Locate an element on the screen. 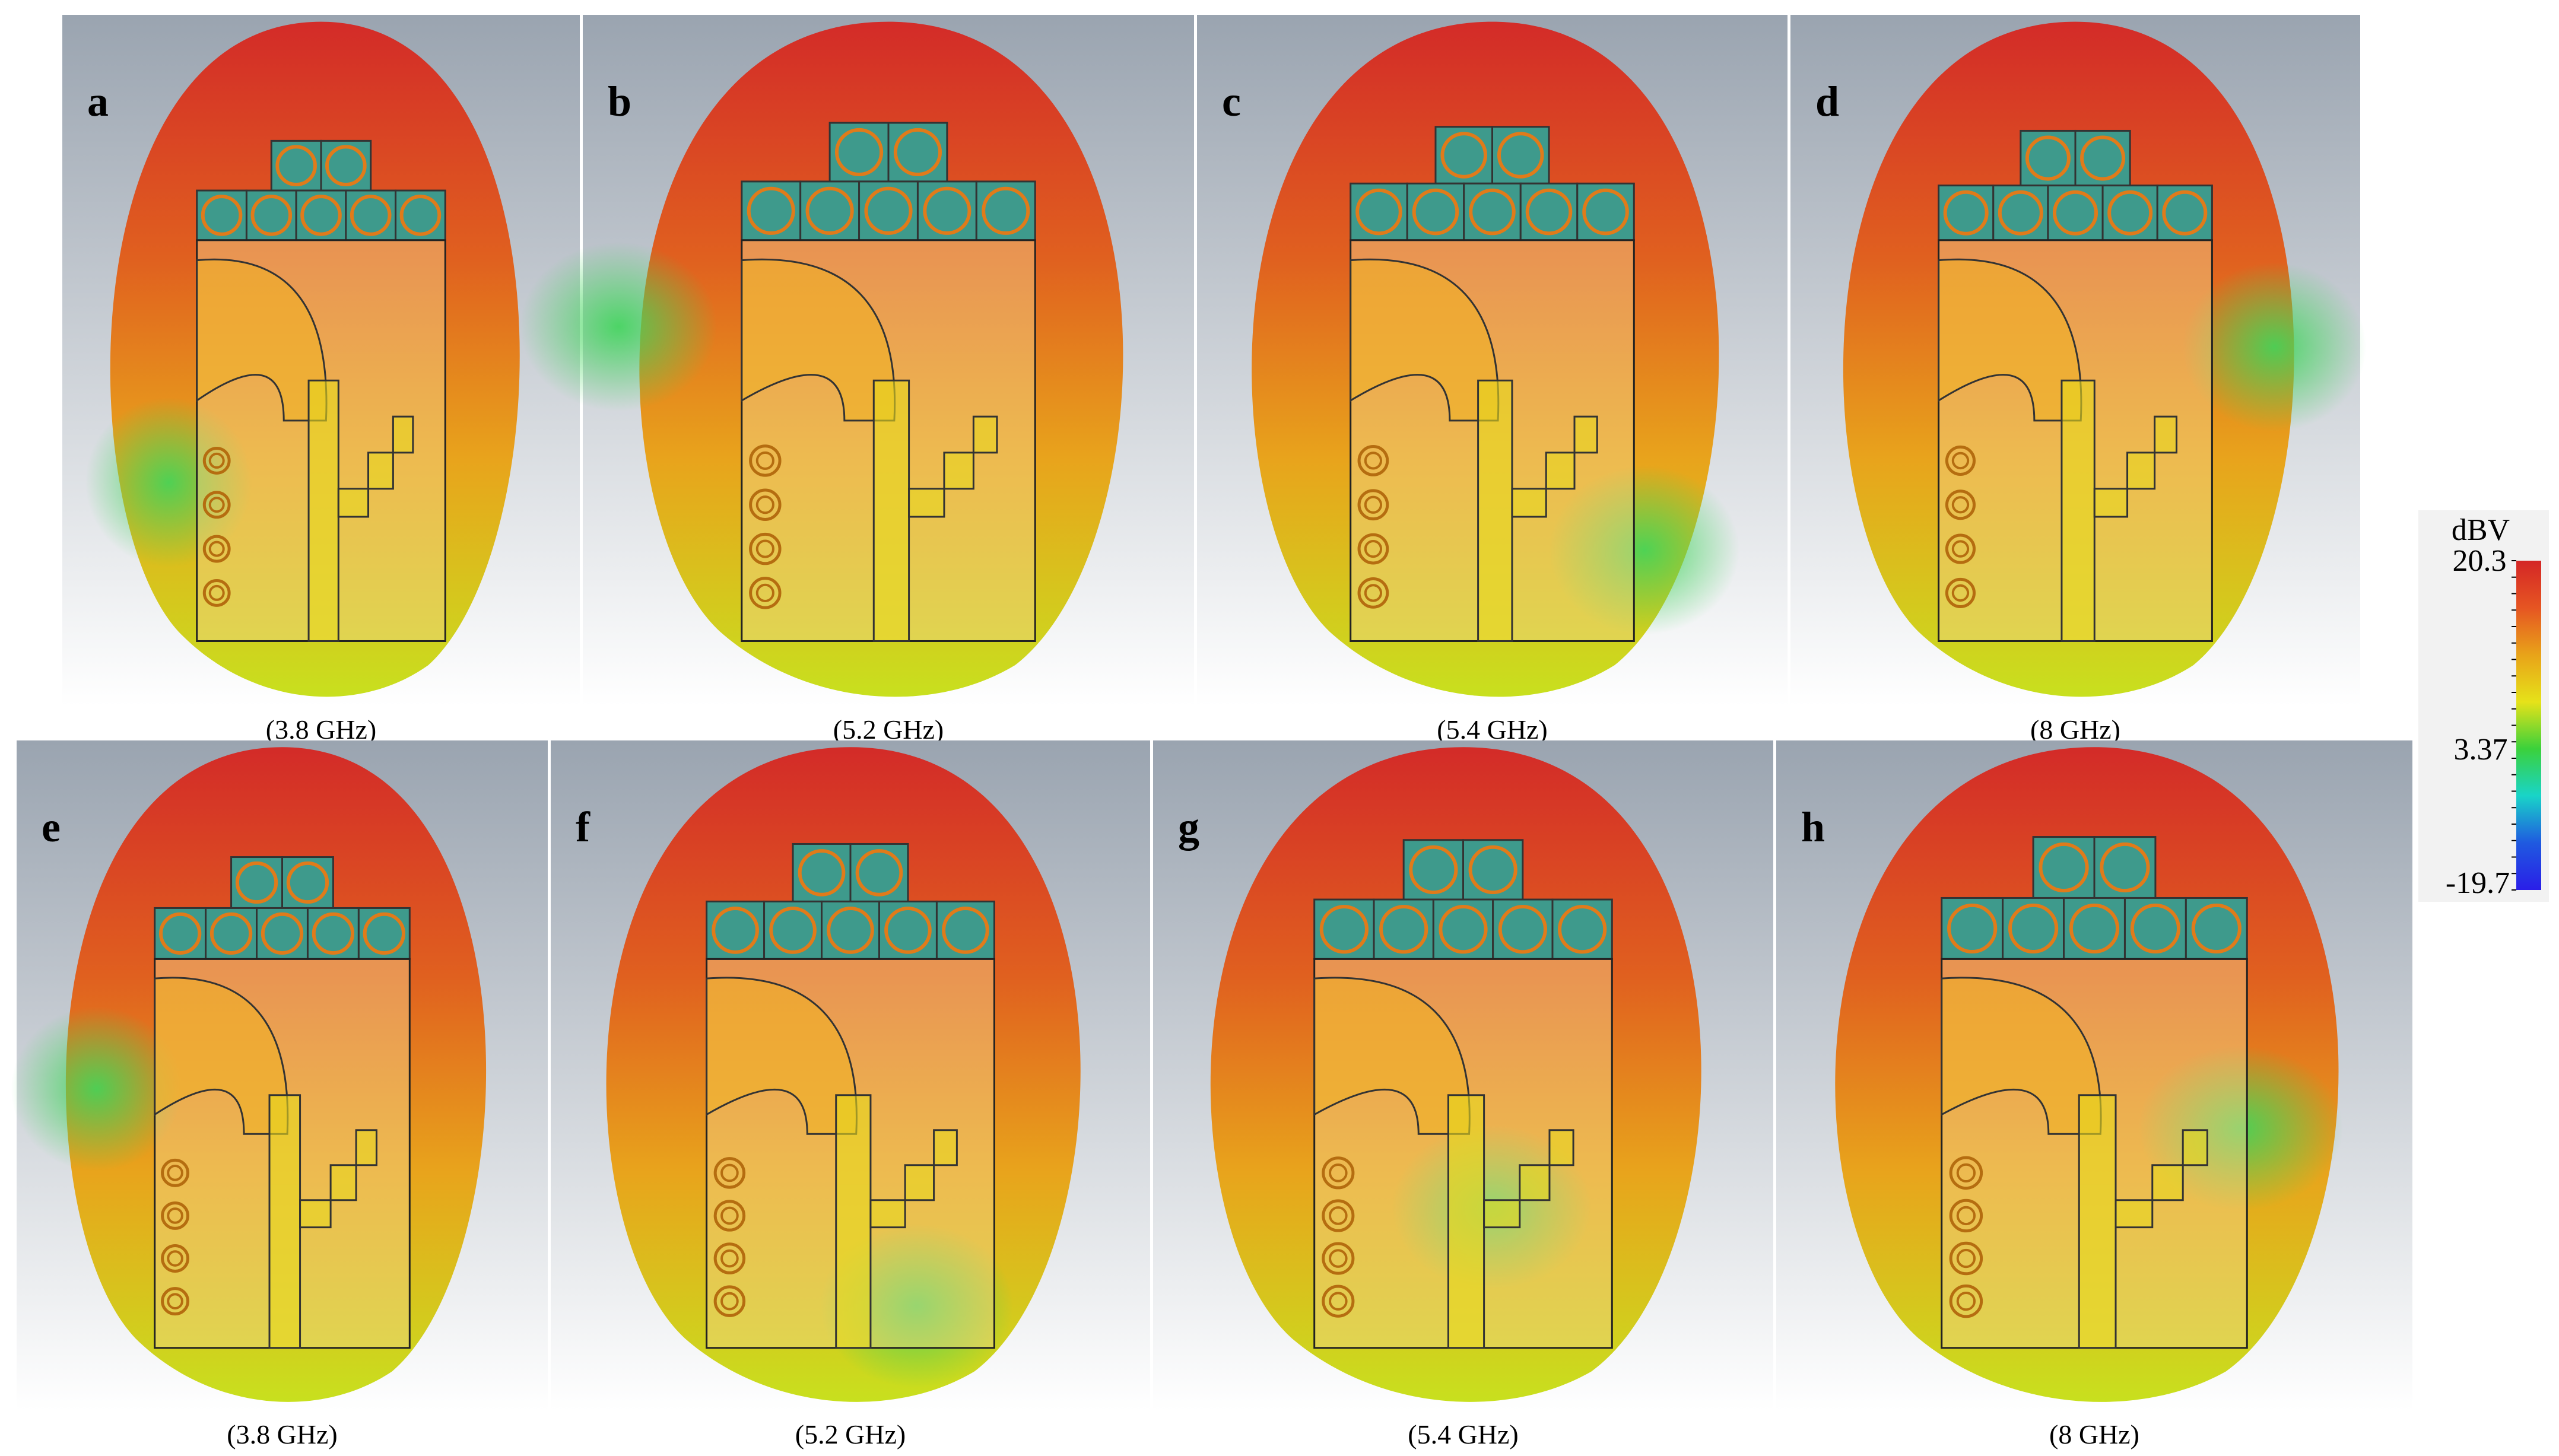 The height and width of the screenshot is (1456, 2559). colorbar-unit: dBV is located at coordinates (2481, 530).